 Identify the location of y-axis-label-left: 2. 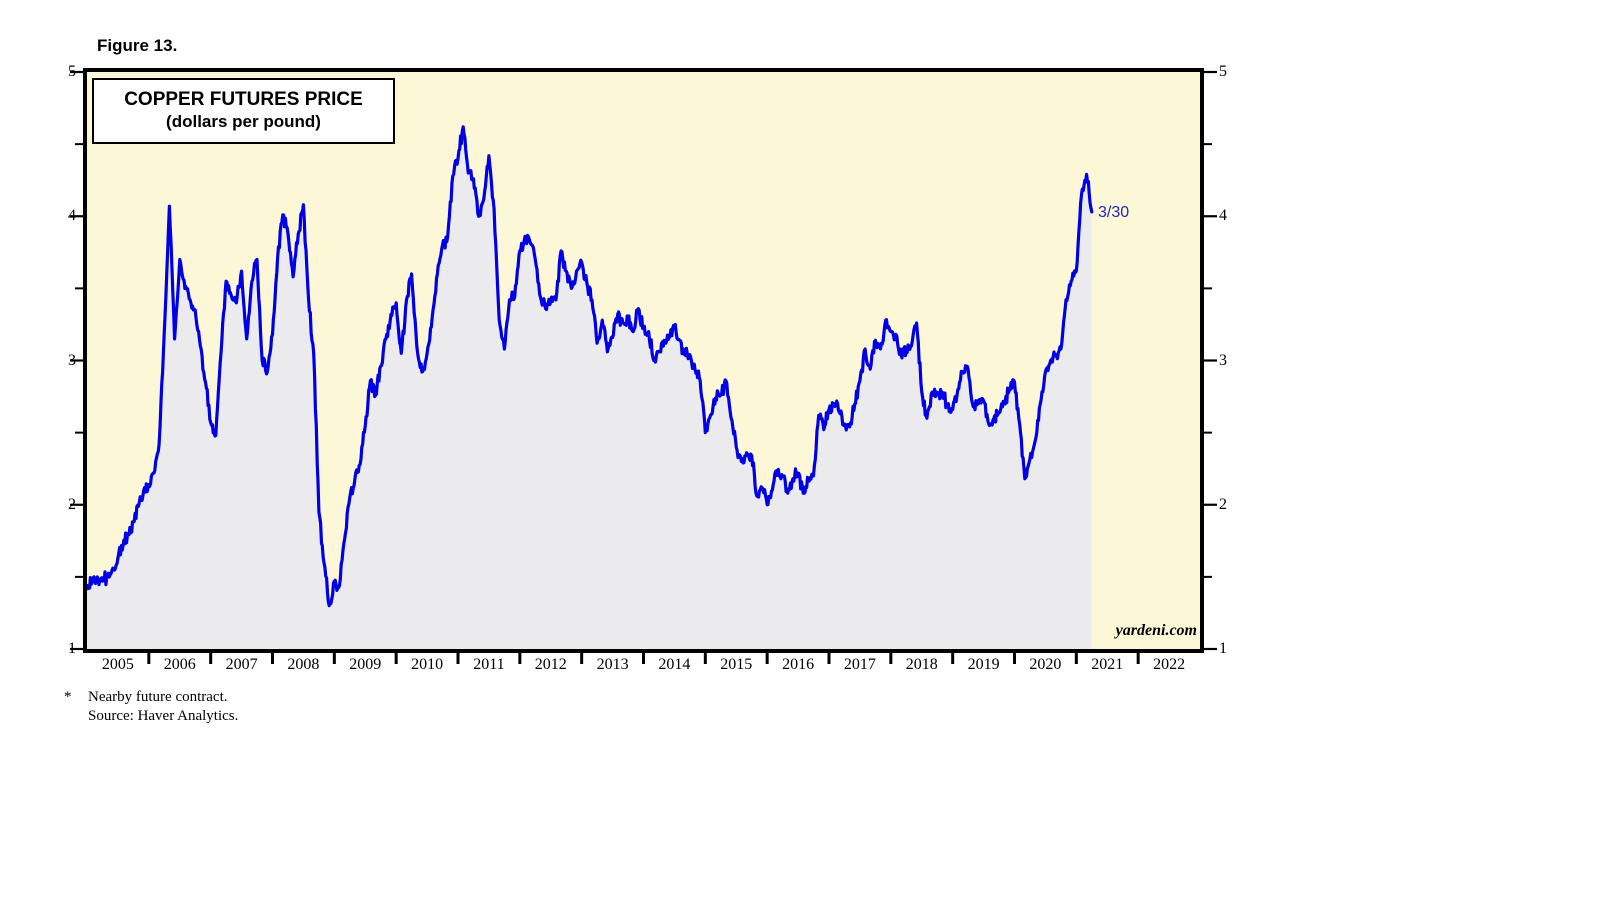
(72, 504).